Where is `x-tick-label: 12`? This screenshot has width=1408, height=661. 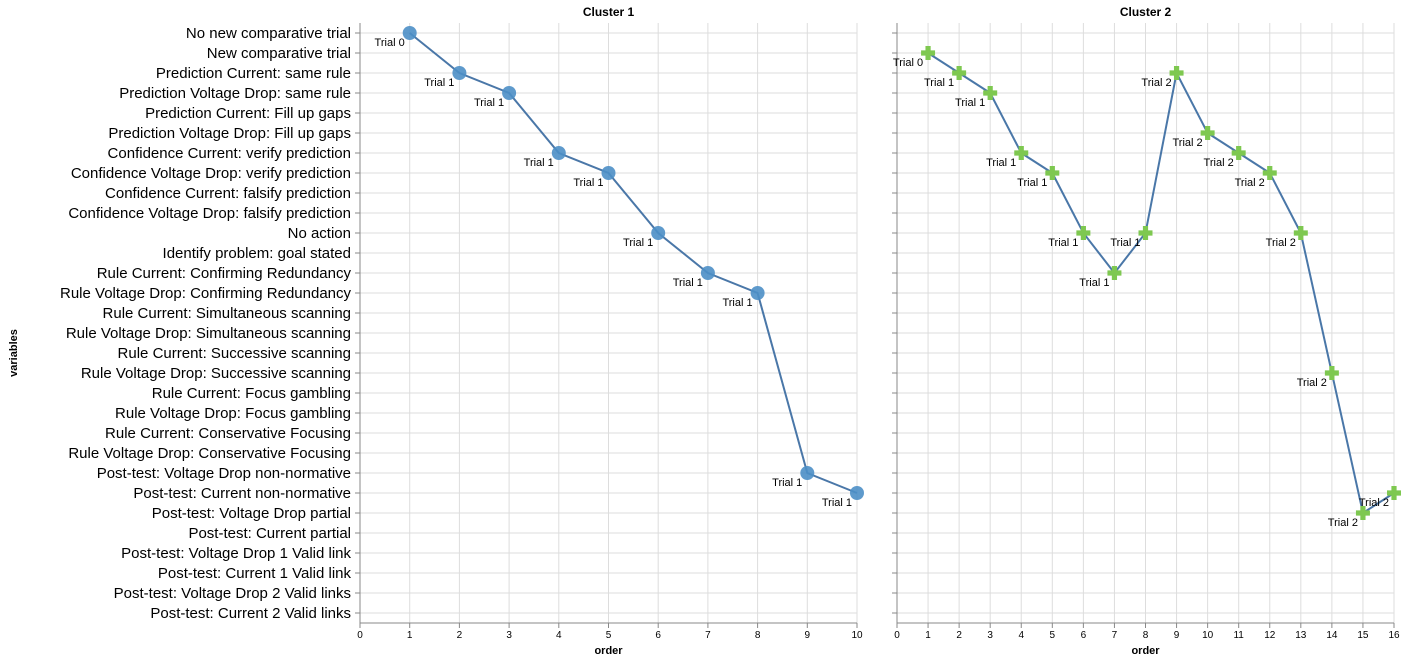 x-tick-label: 12 is located at coordinates (1270, 635).